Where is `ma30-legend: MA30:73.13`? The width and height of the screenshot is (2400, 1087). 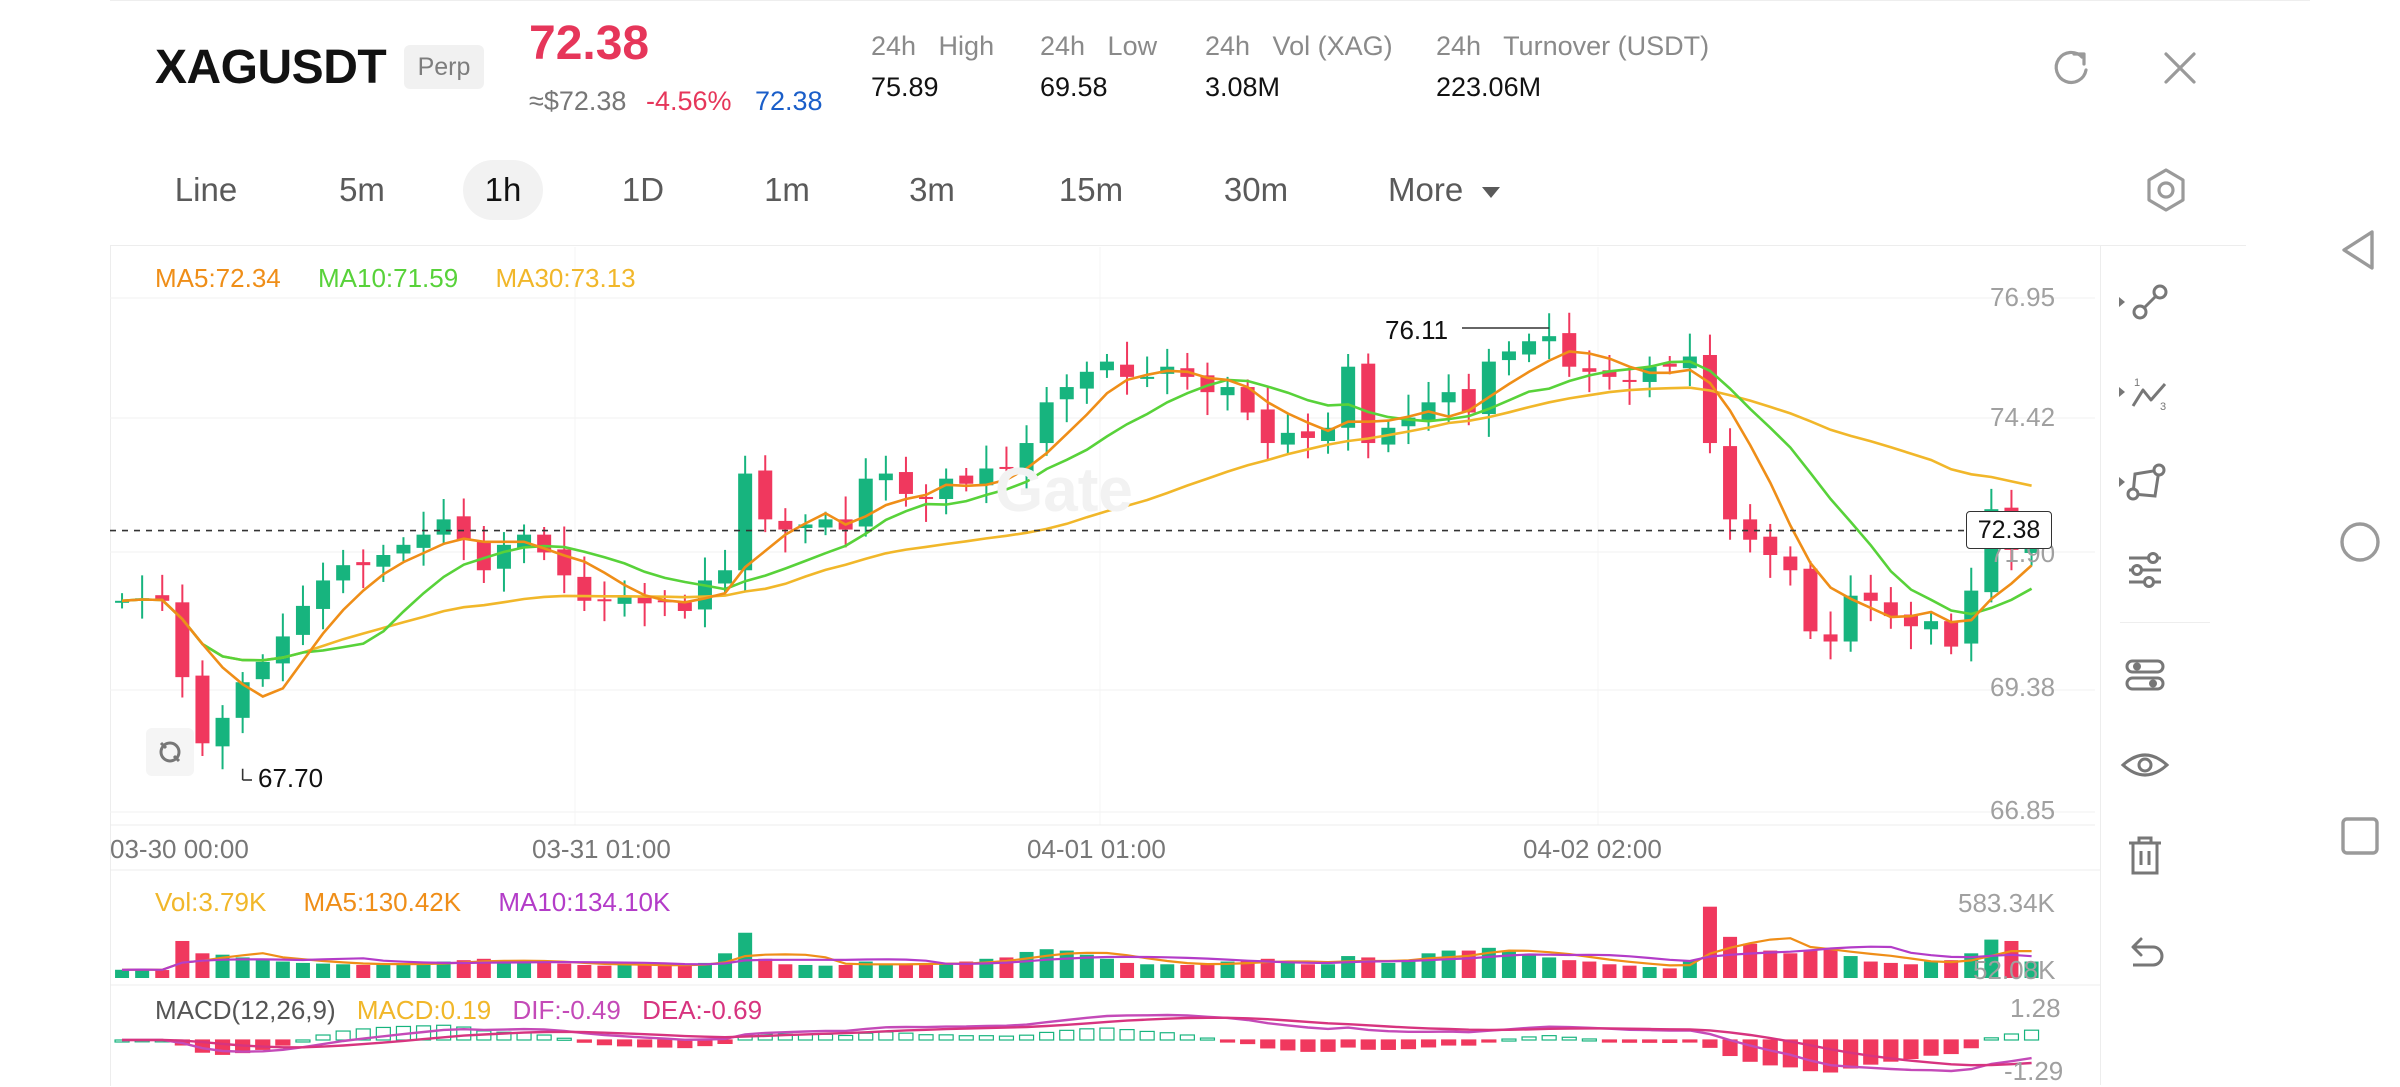
ma30-legend: MA30:73.13 is located at coordinates (565, 278).